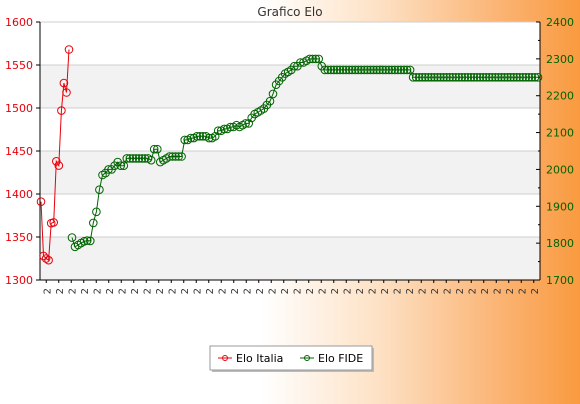  I want to click on right-tick-label: 2300, so click(560, 59).